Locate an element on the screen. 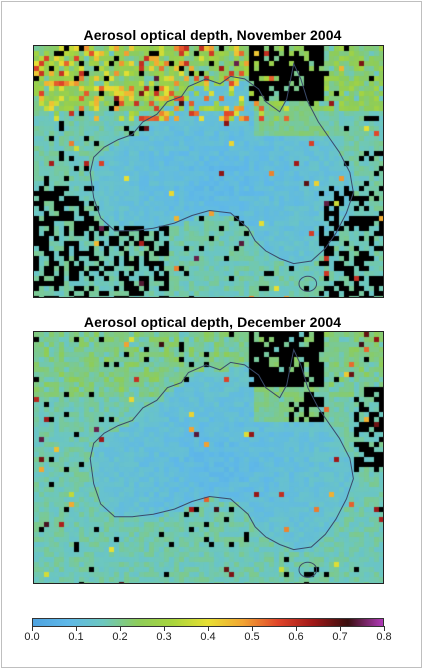 The width and height of the screenshot is (425, 671). colorbar-tick-label: 0.4 is located at coordinates (208, 637).